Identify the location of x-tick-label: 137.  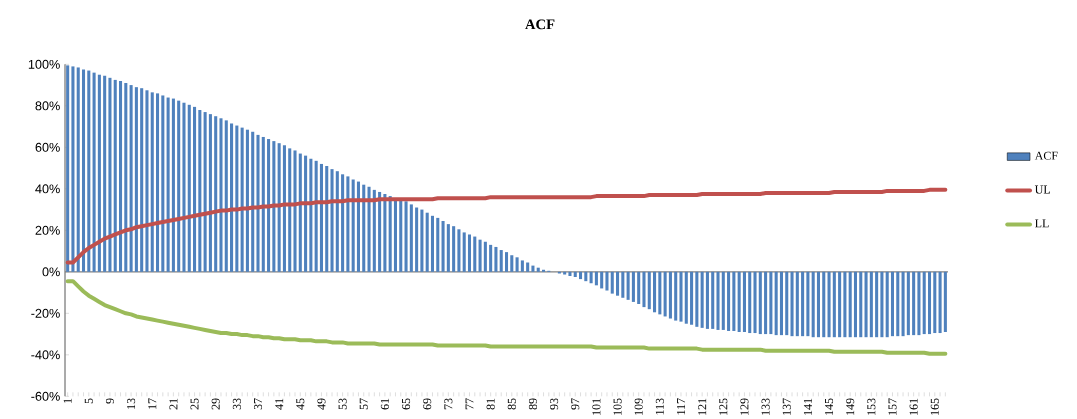
(786, 406).